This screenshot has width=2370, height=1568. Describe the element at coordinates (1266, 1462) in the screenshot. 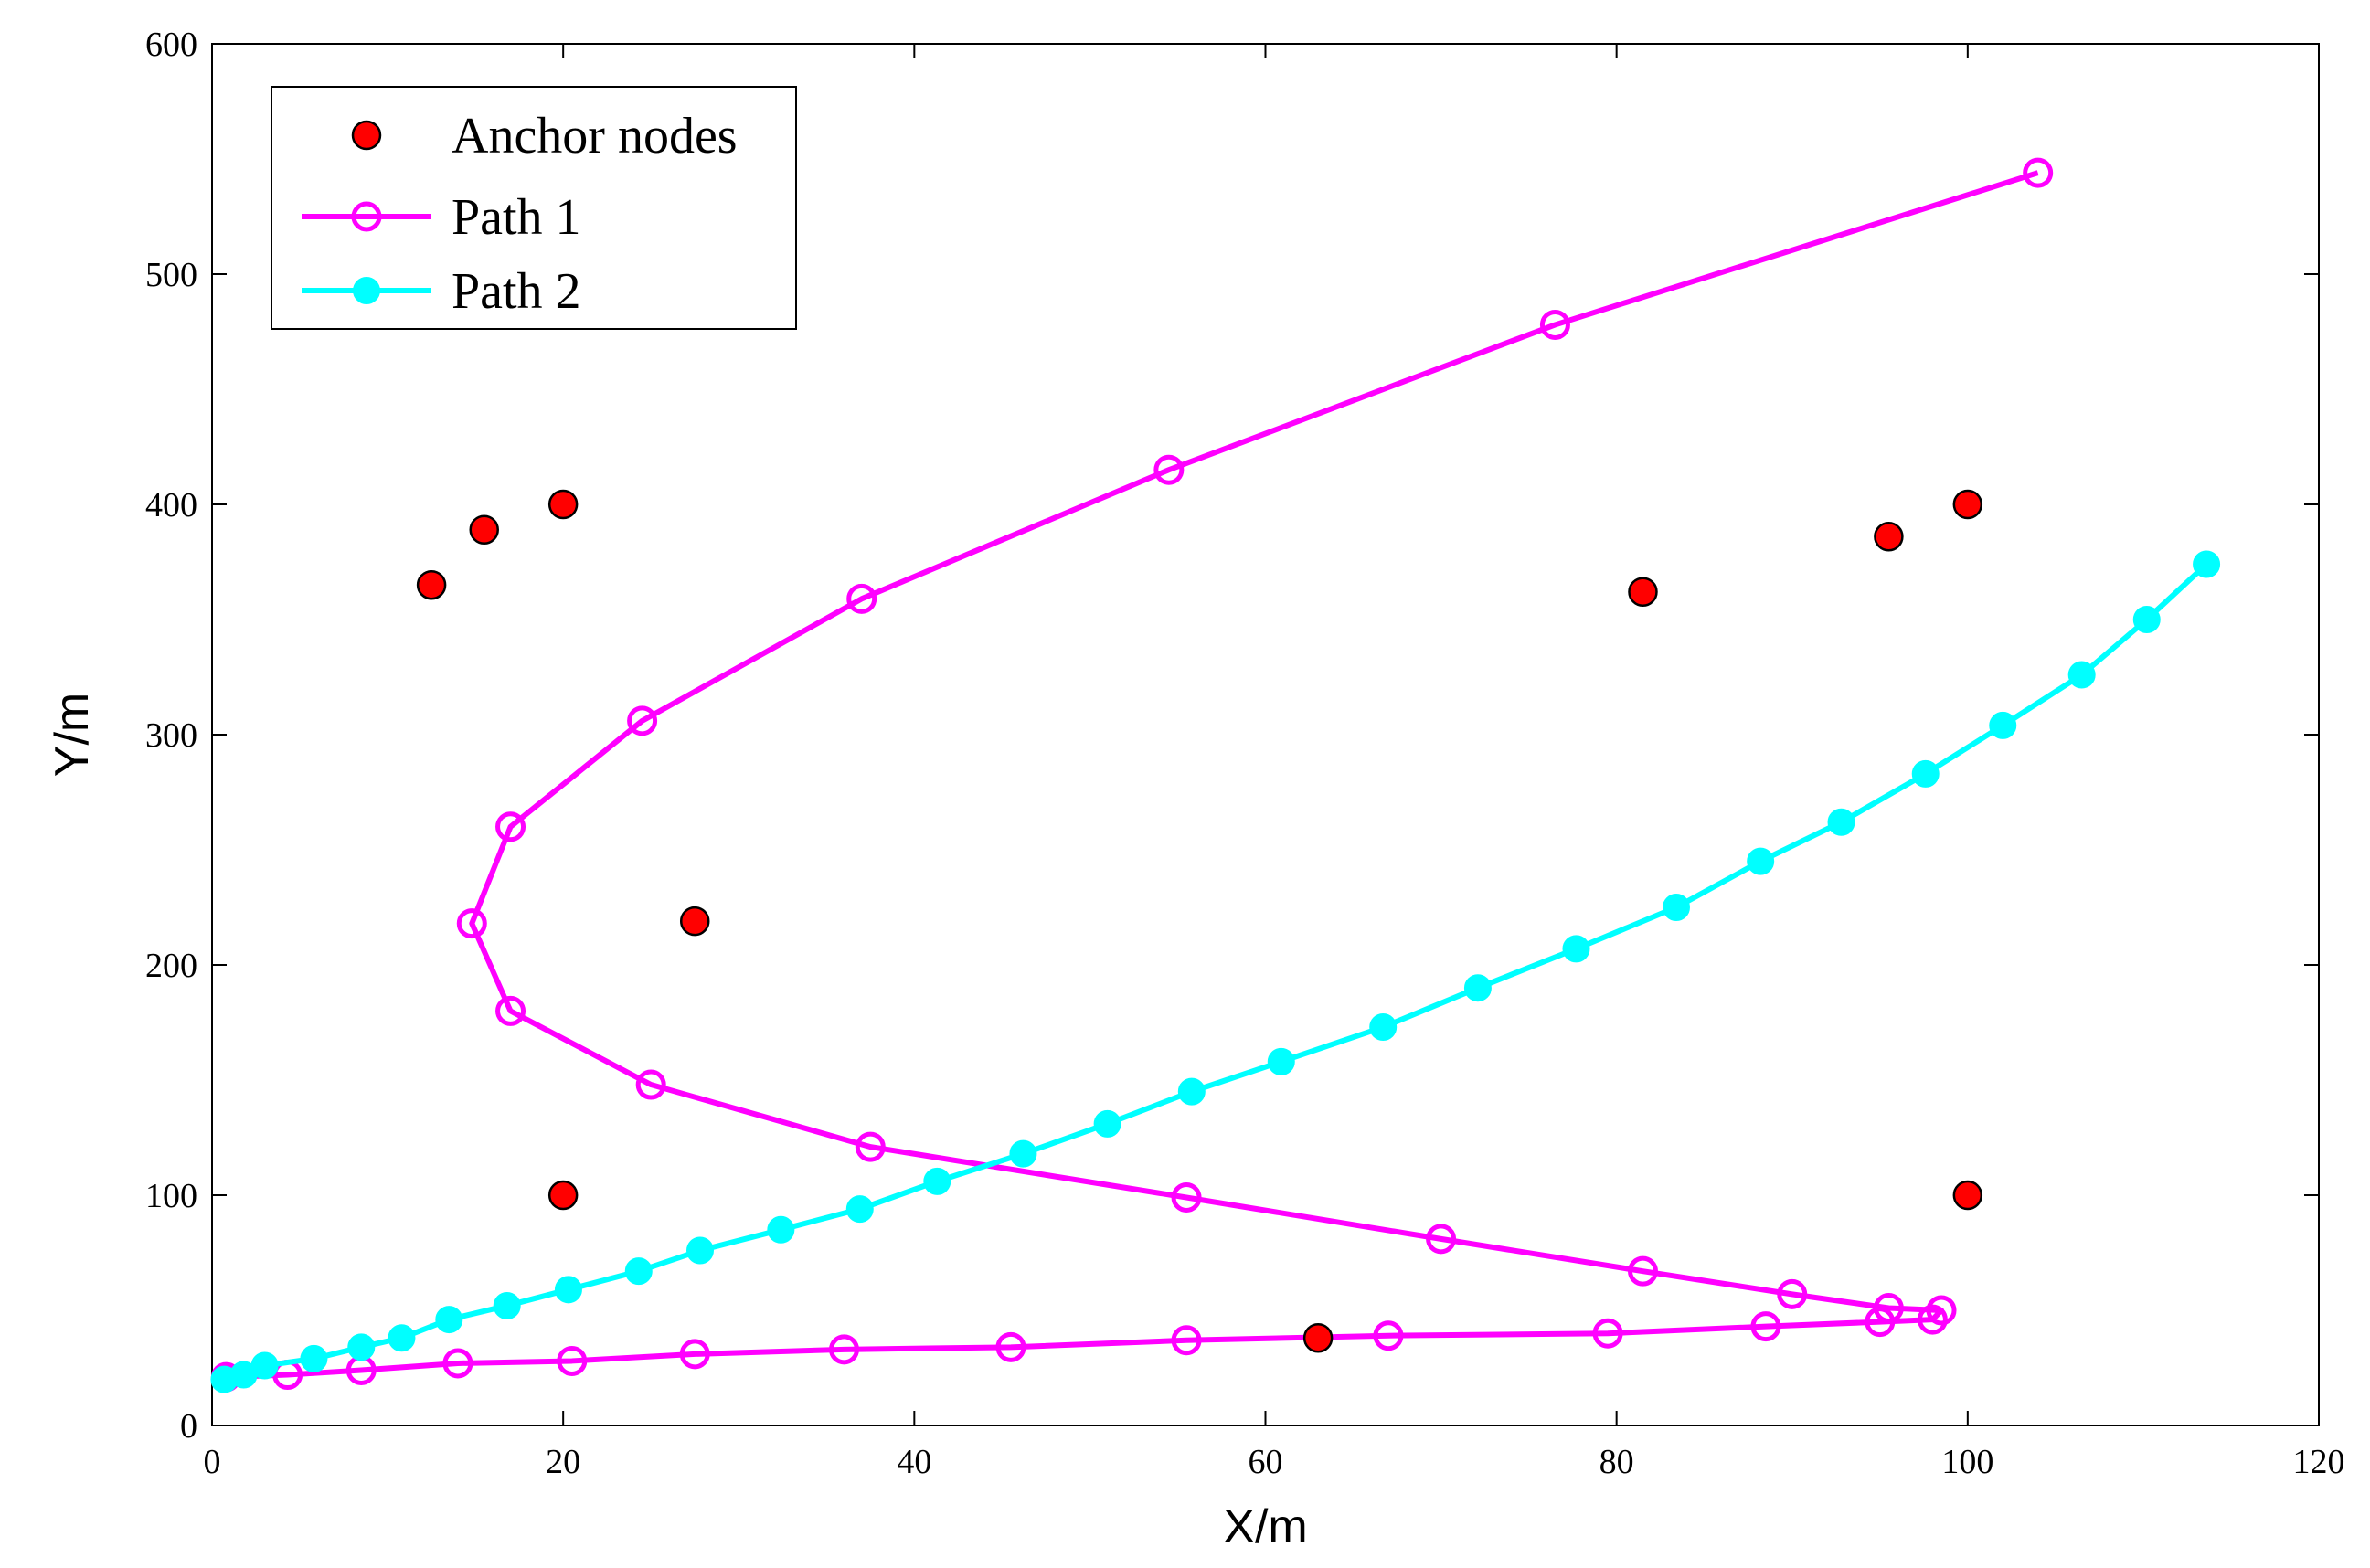

I see `x-tick-label: 60` at that location.